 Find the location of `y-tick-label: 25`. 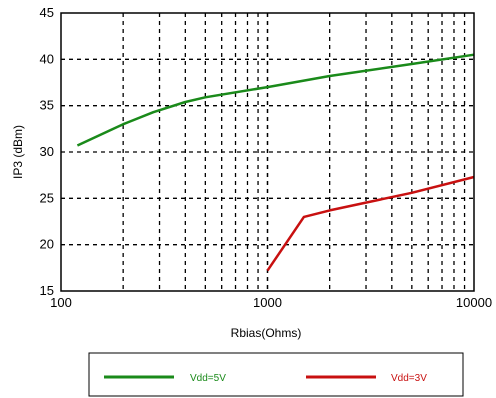

y-tick-label: 25 is located at coordinates (47, 197).